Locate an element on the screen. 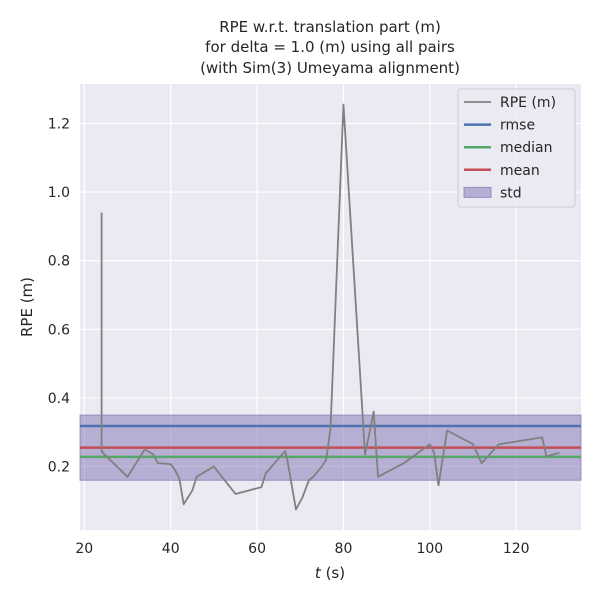 This screenshot has width=600, height=600. legend-box is located at coordinates (516, 148).